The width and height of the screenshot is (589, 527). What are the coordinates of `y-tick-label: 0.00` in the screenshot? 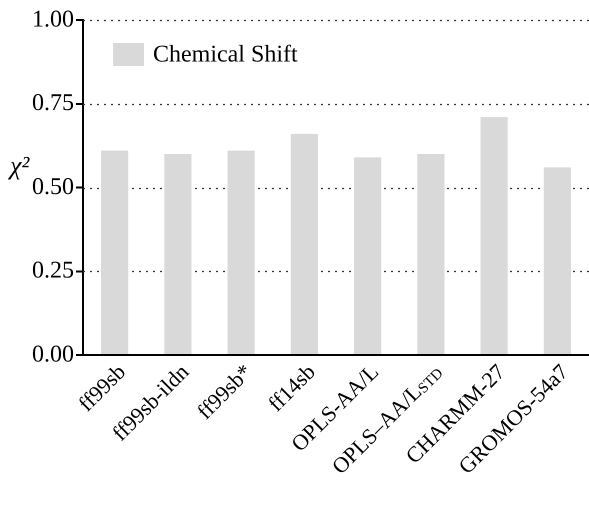 It's located at (53, 354).